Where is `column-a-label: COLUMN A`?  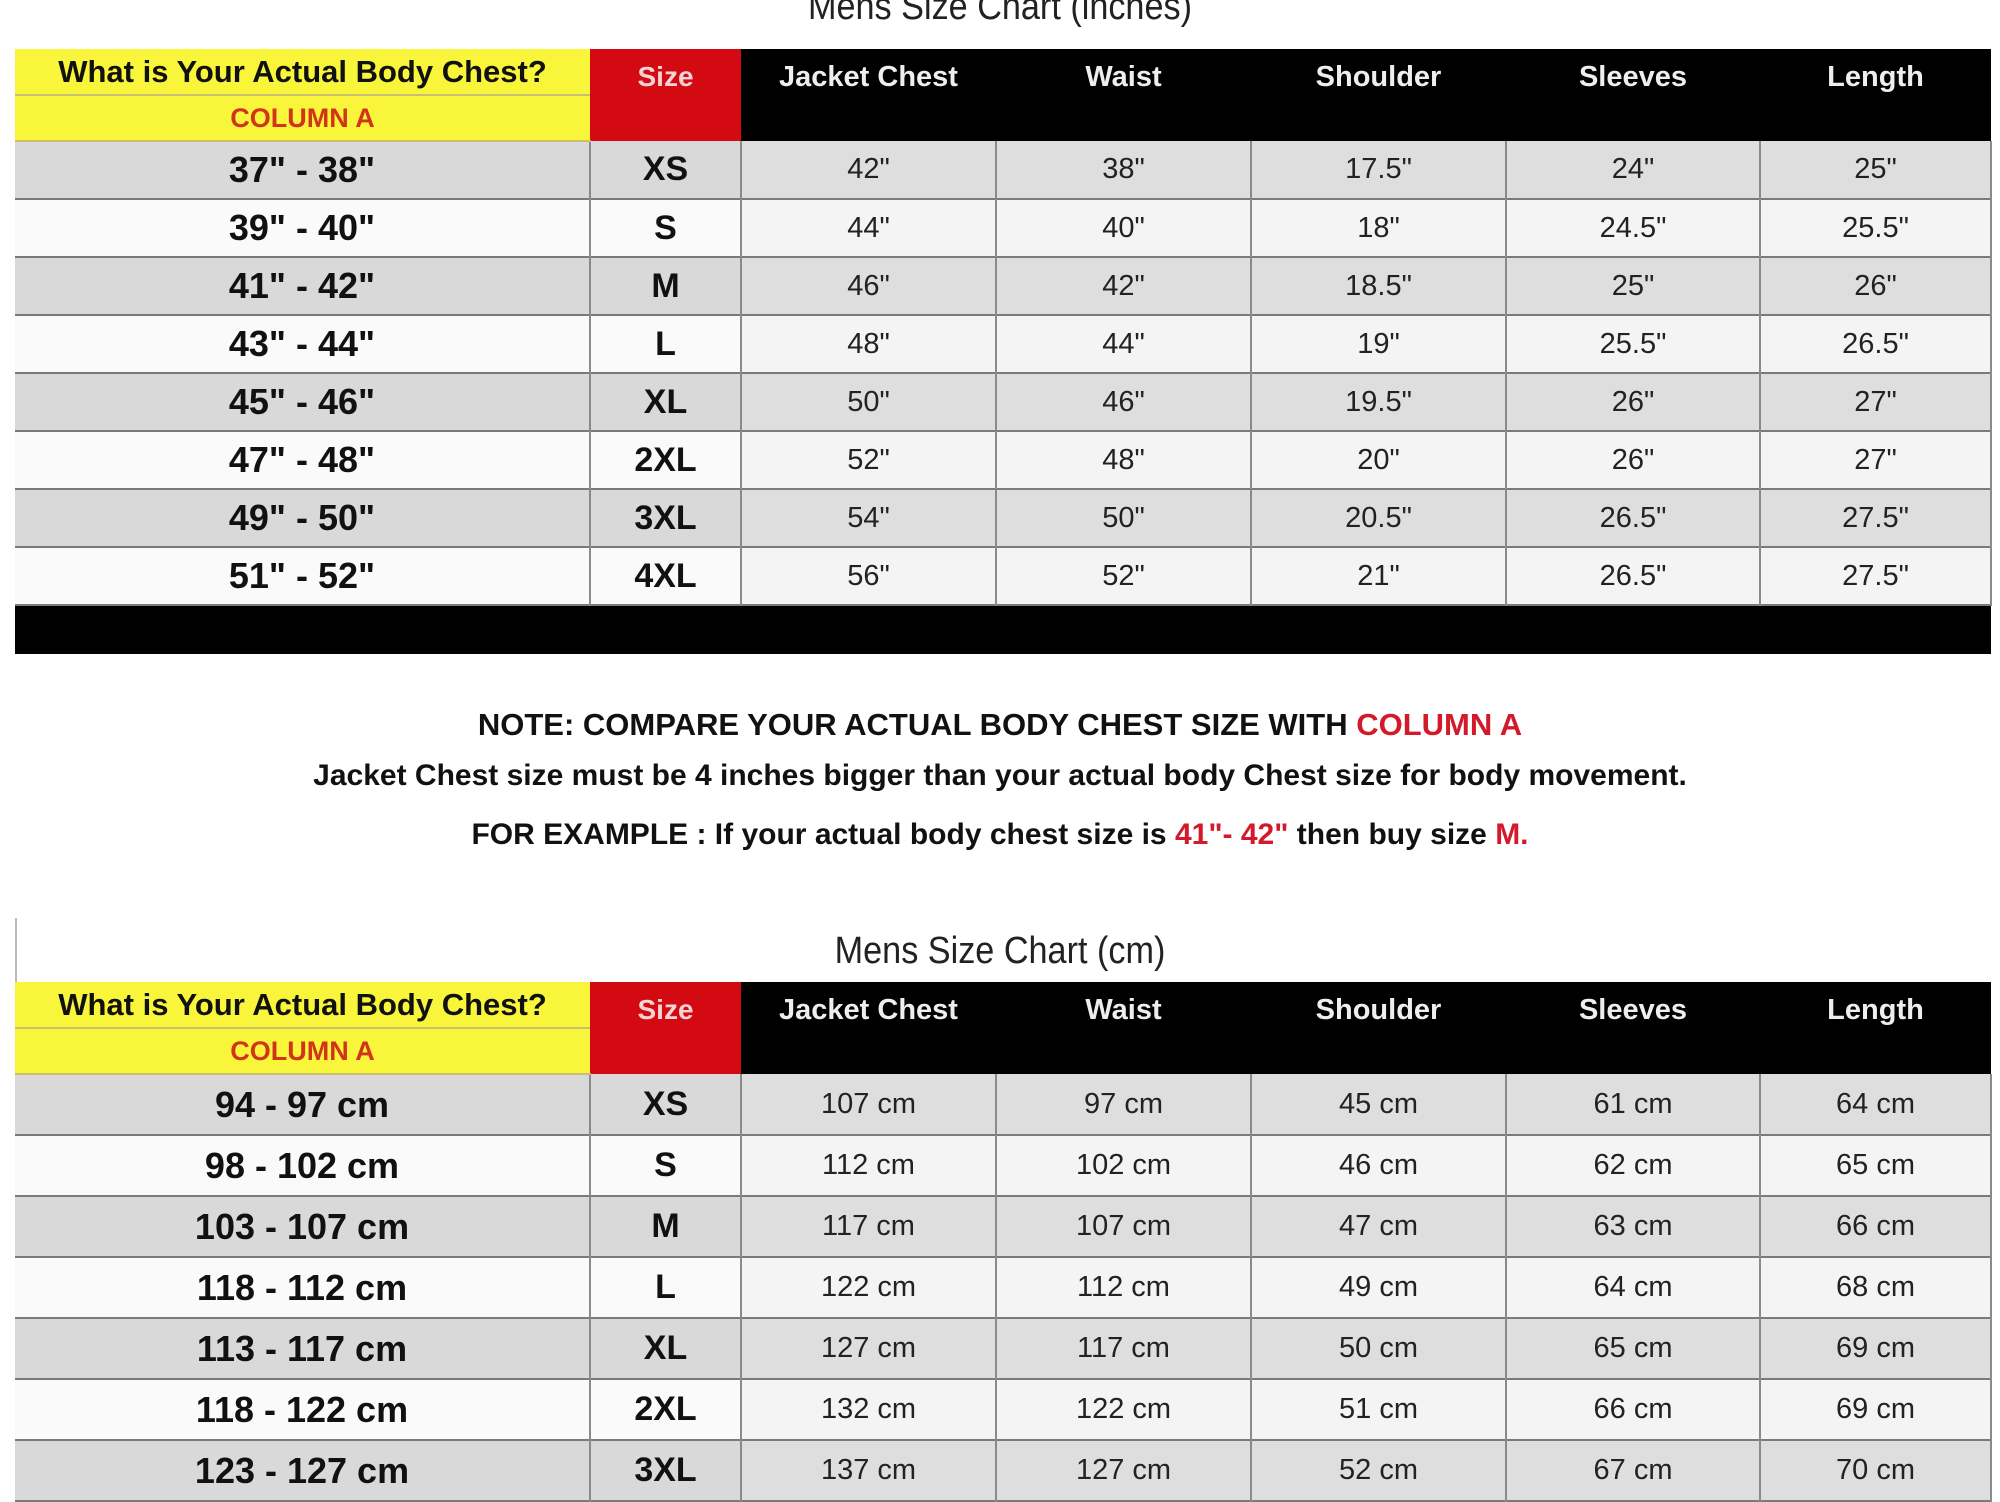 column-a-label: COLUMN A is located at coordinates (302, 1051).